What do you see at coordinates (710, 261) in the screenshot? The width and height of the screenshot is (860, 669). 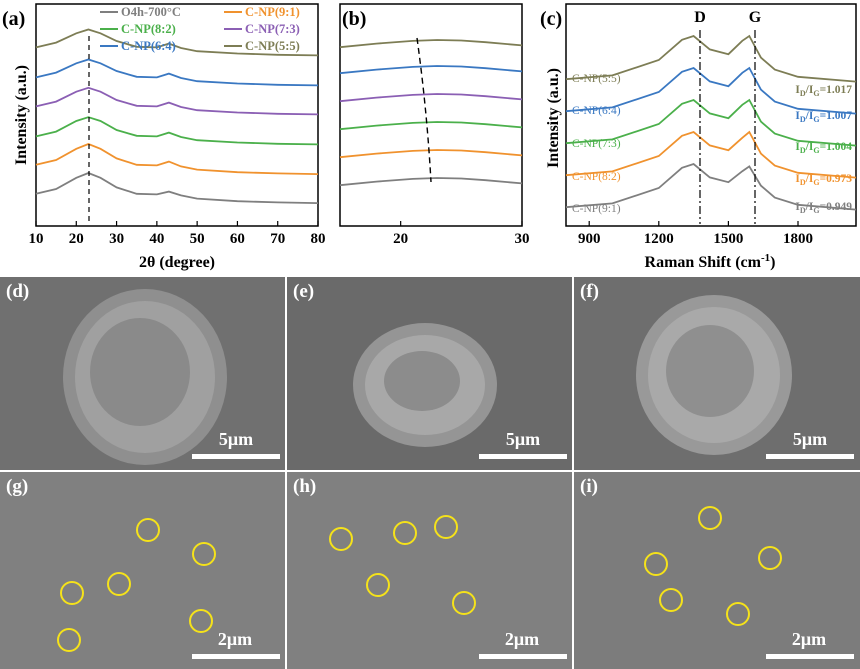 I see `x-axis-label-c: Raman Shift (cm-1)` at bounding box center [710, 261].